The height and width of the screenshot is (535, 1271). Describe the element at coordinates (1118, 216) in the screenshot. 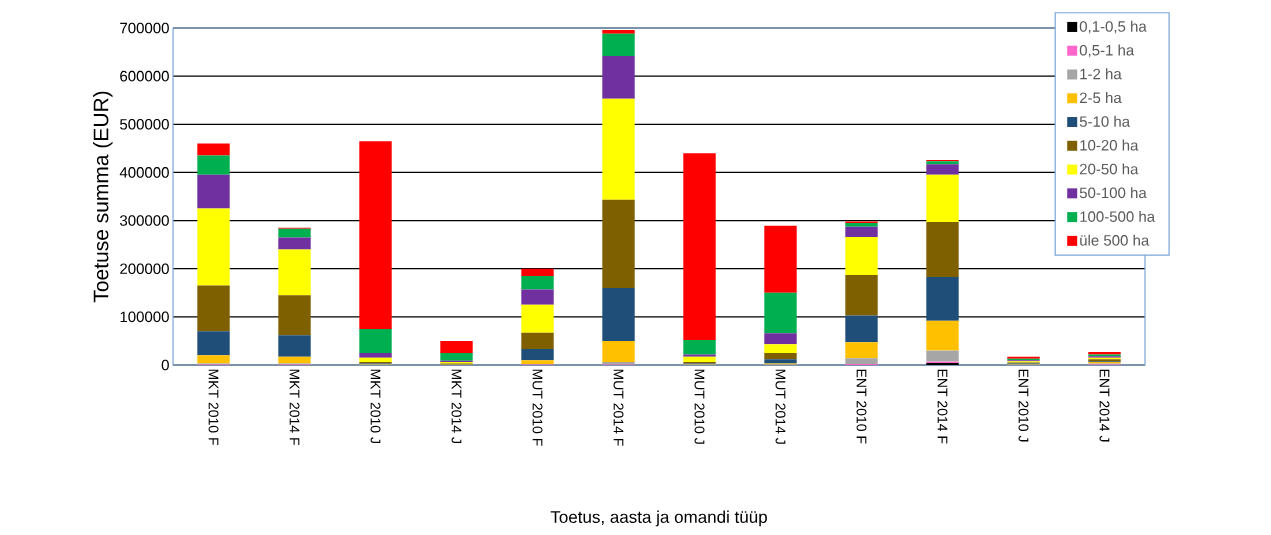

I see `legend-label: 100-500 ha` at that location.